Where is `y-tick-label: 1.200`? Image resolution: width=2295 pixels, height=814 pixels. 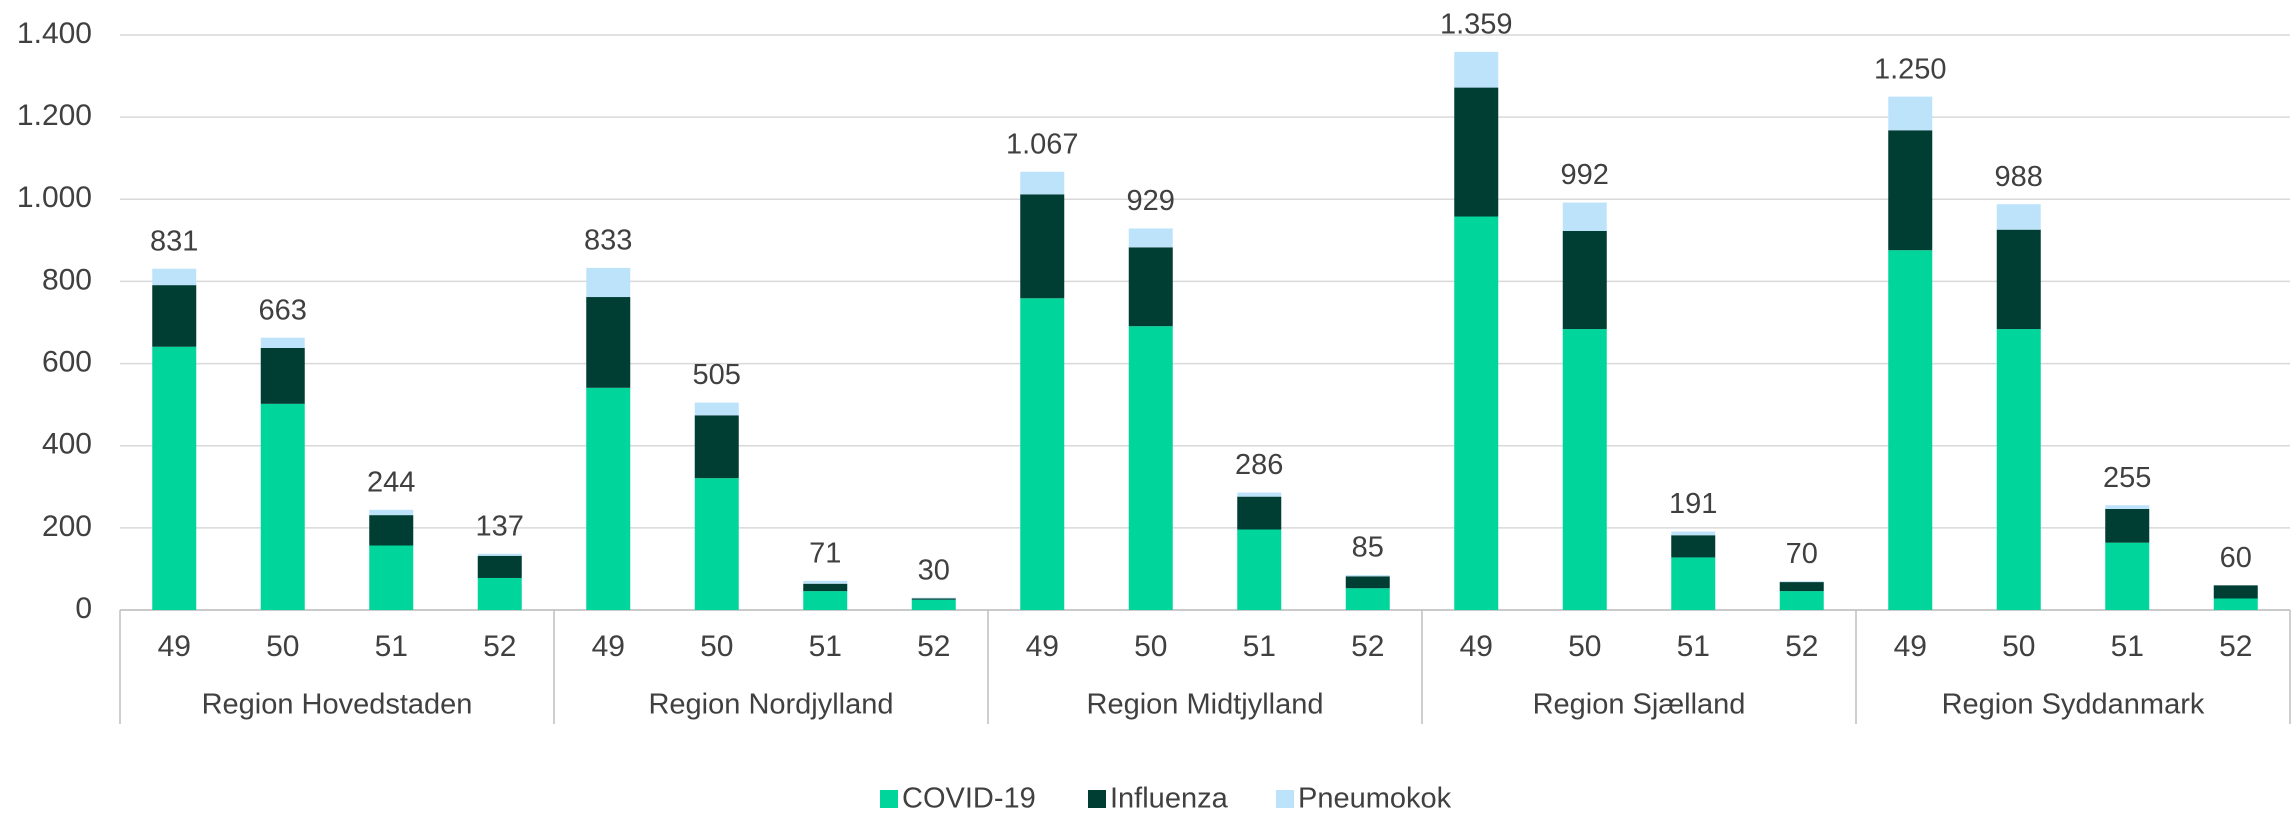 y-tick-label: 1.200 is located at coordinates (54, 115).